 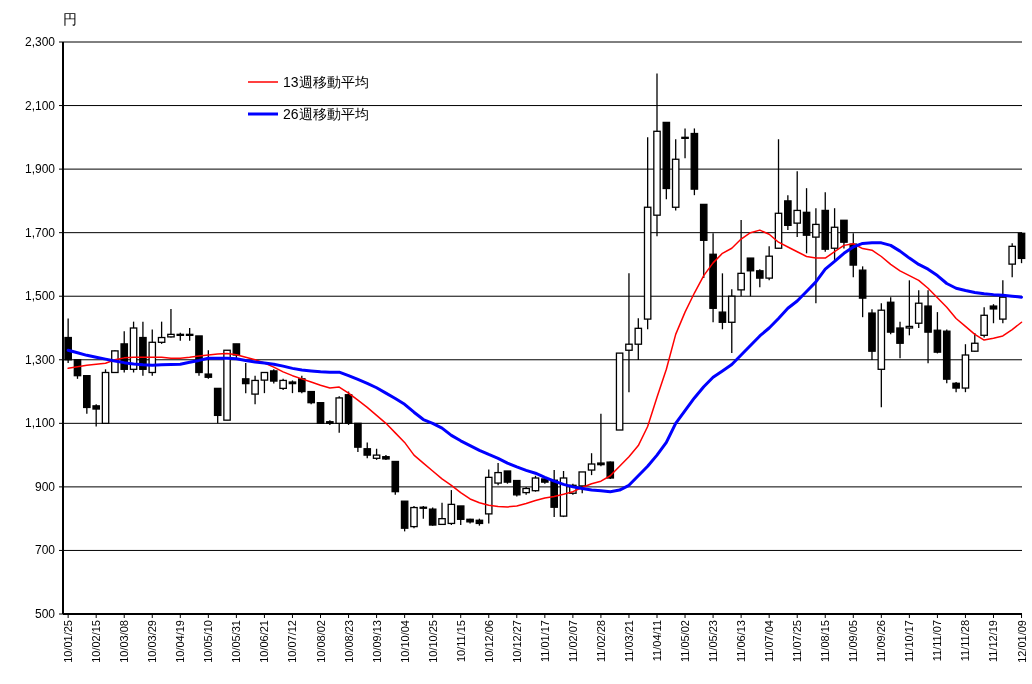 I want to click on x-tick-label: 11/07/04, so click(x=769, y=641).